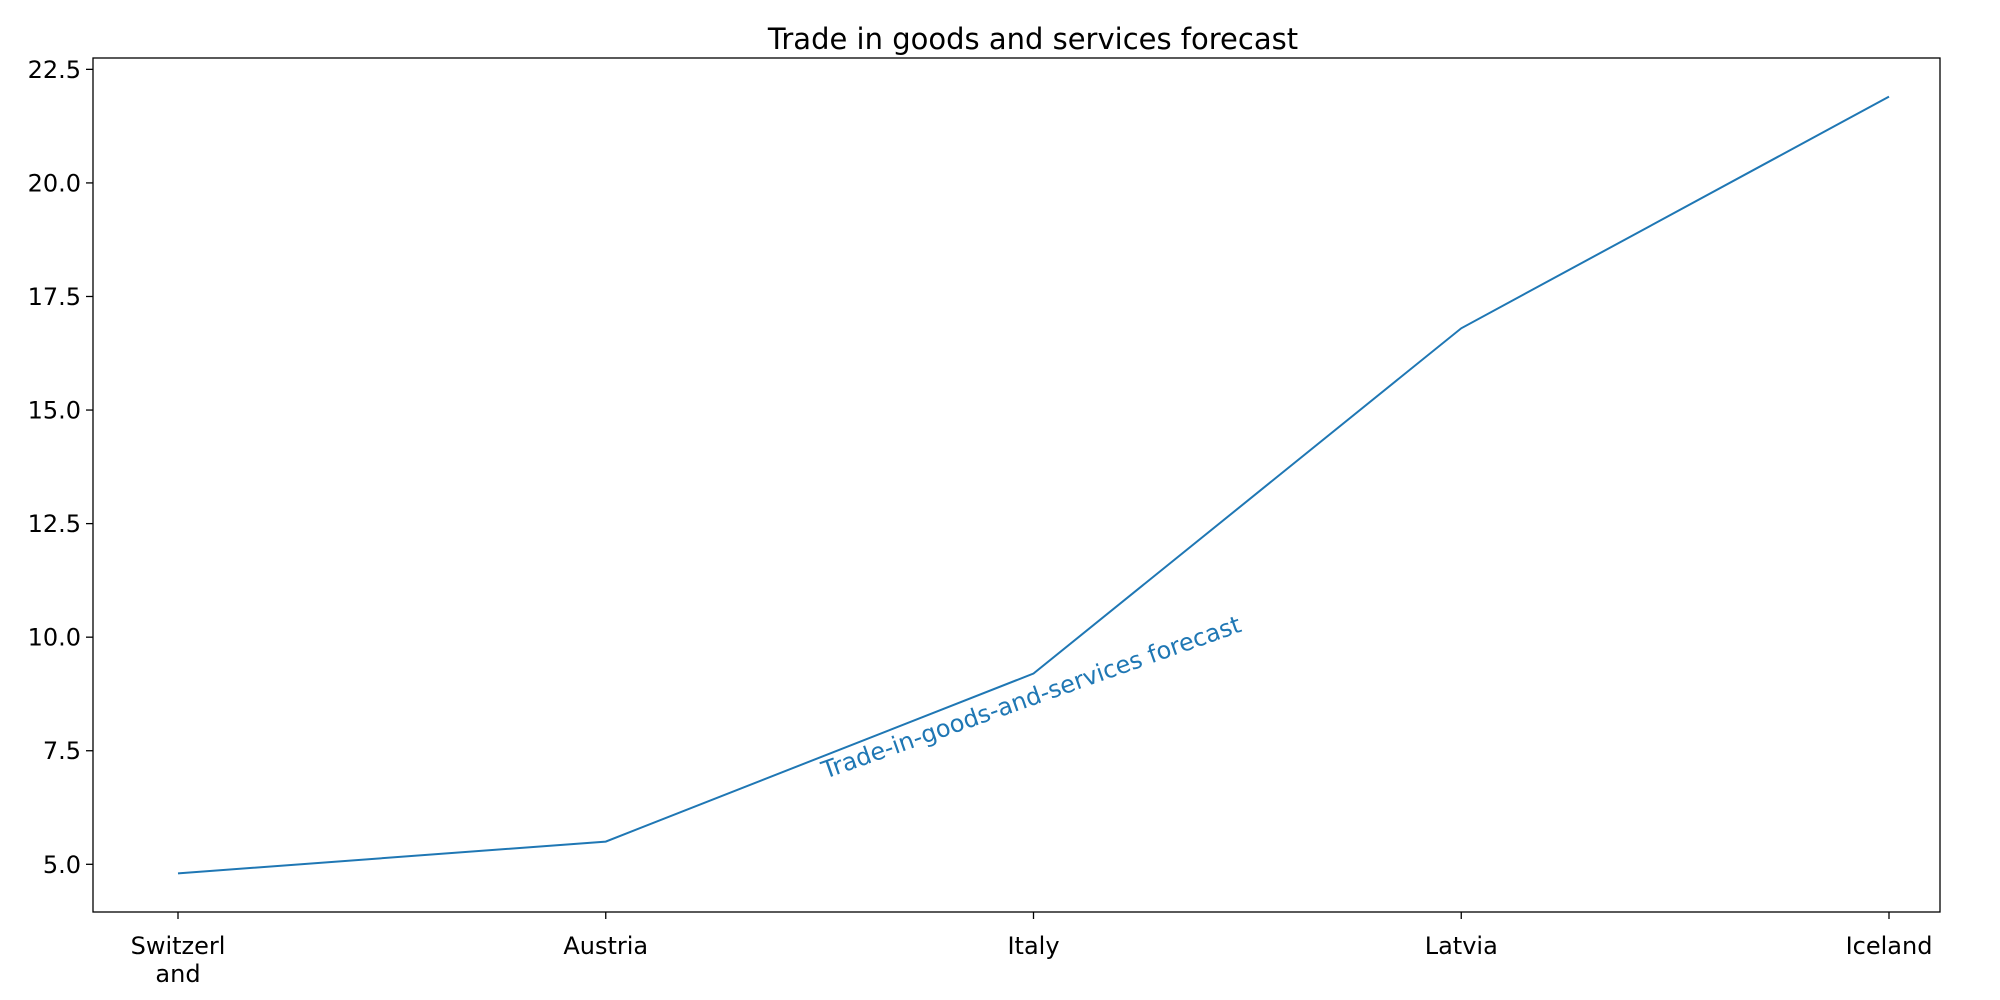 This screenshot has width=2000, height=1000. Describe the element at coordinates (54, 638) in the screenshot. I see `y-tick-label: 10.0` at that location.